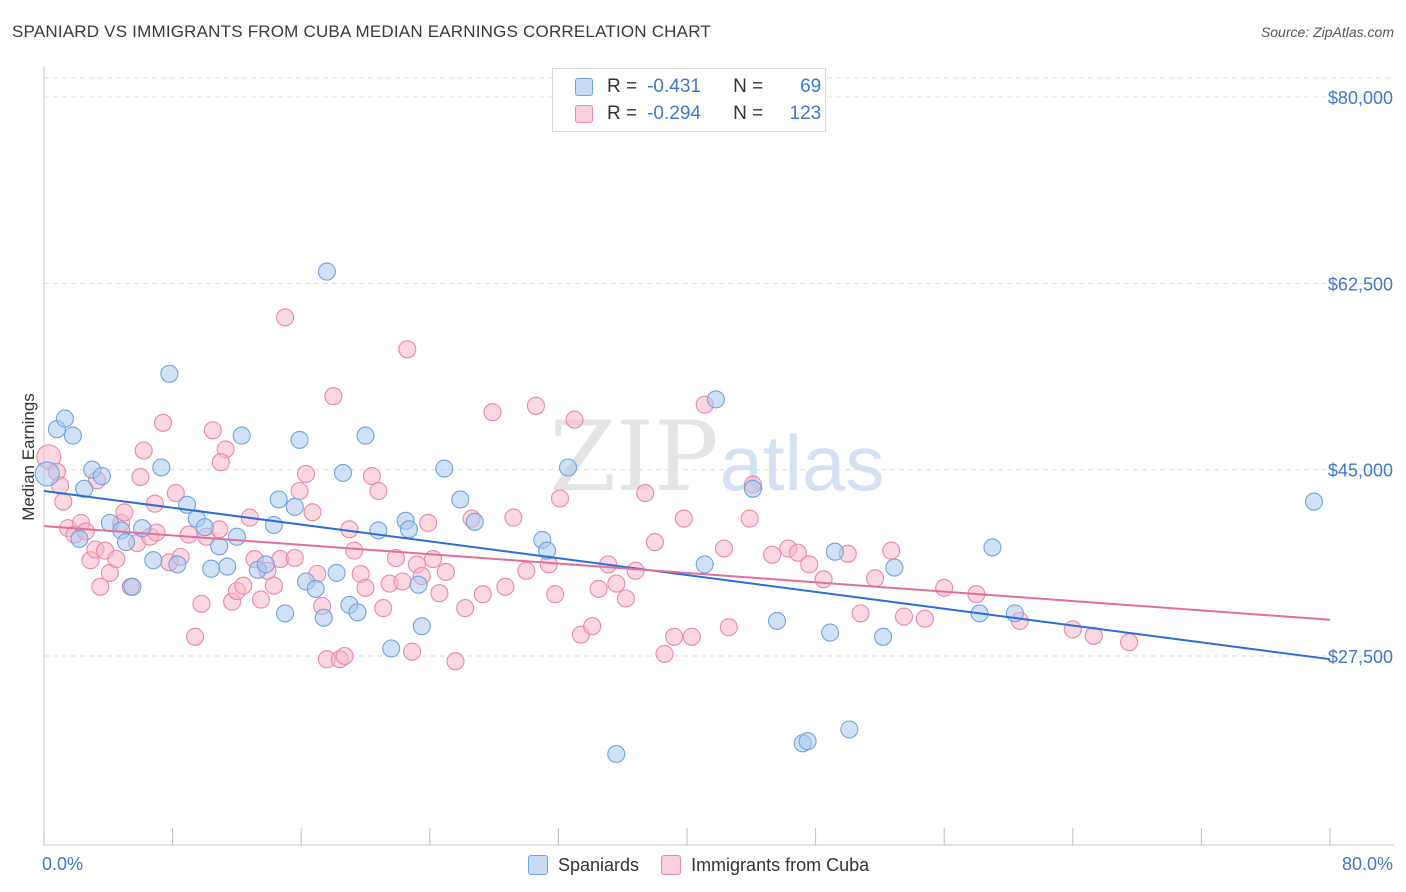 This screenshot has height=892, width=1406. Describe the element at coordinates (698, 87) in the screenshot. I see `legend-row-spaniards: R = -0.431 N = 69` at that location.